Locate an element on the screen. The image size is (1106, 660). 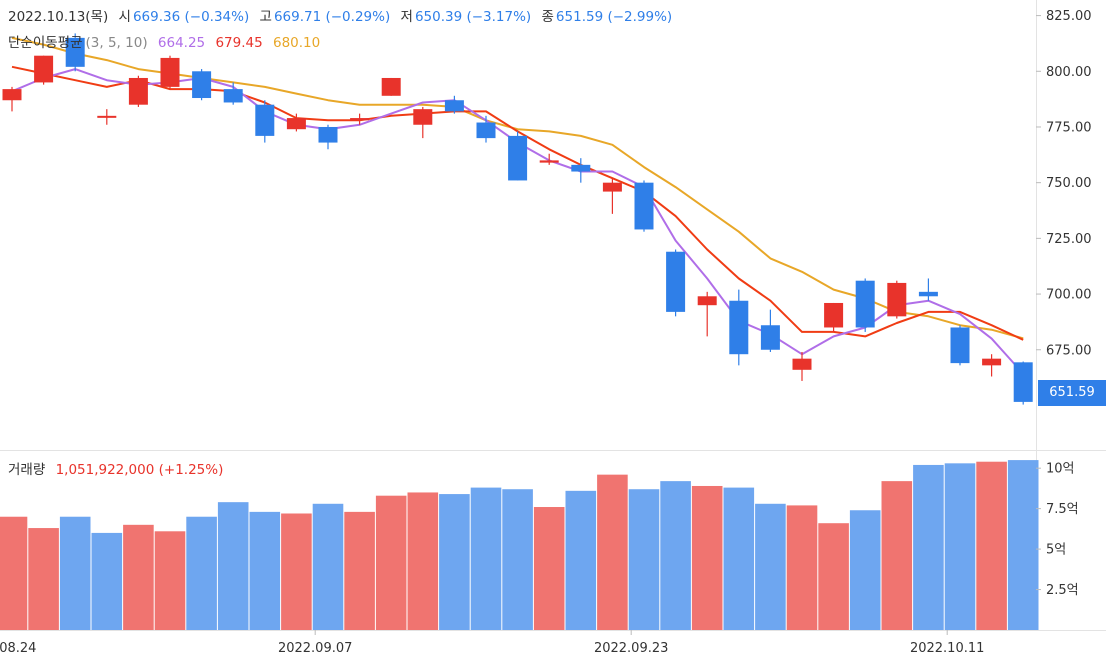
ma10-value: 680.10 is located at coordinates (296, 43).